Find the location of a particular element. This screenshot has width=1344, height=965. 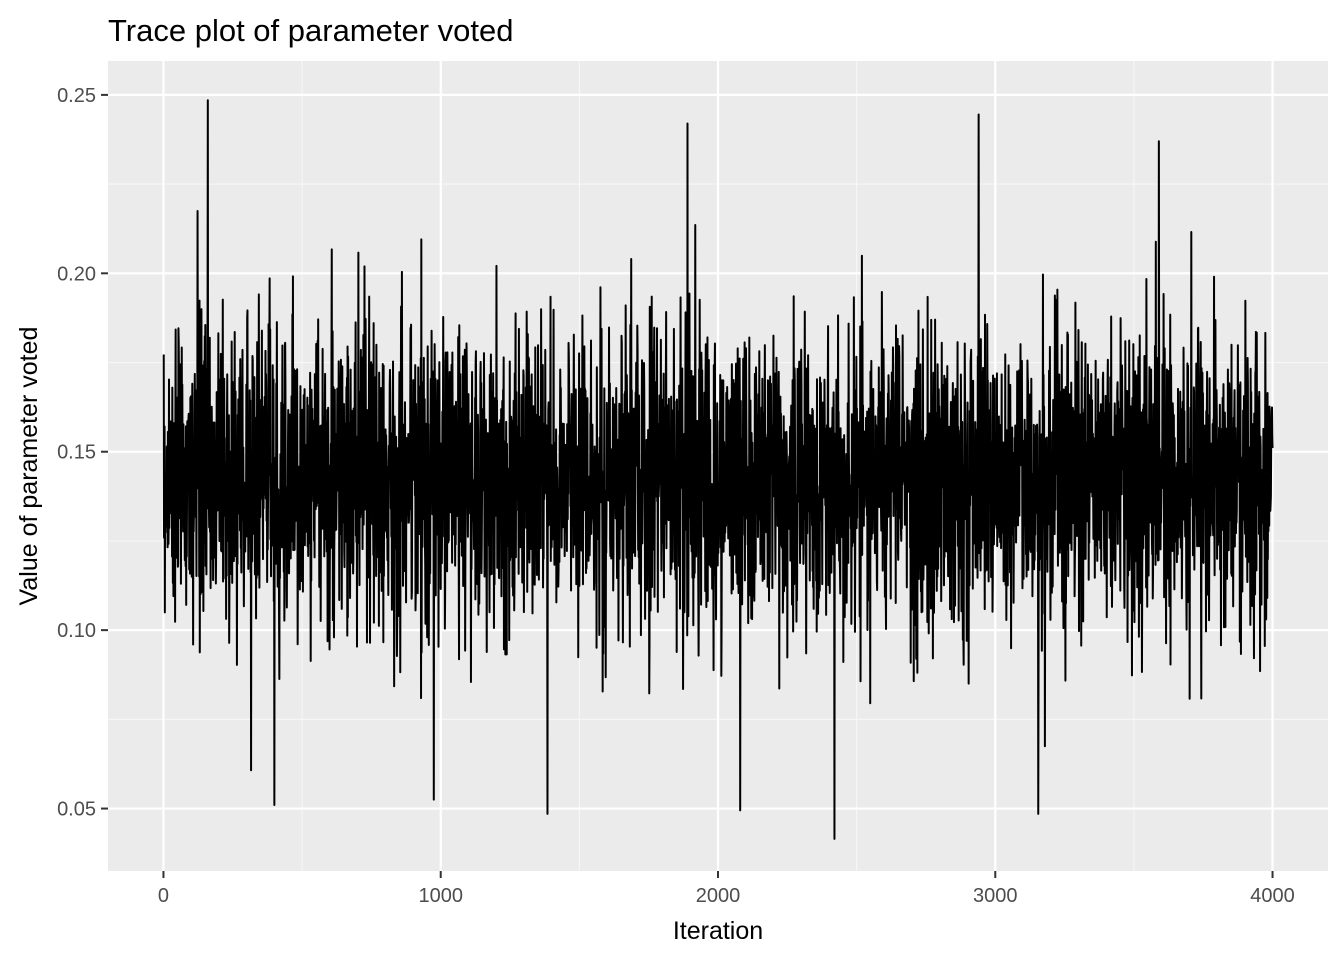

chart-title: Trace plot of parameter voted is located at coordinates (311, 30).